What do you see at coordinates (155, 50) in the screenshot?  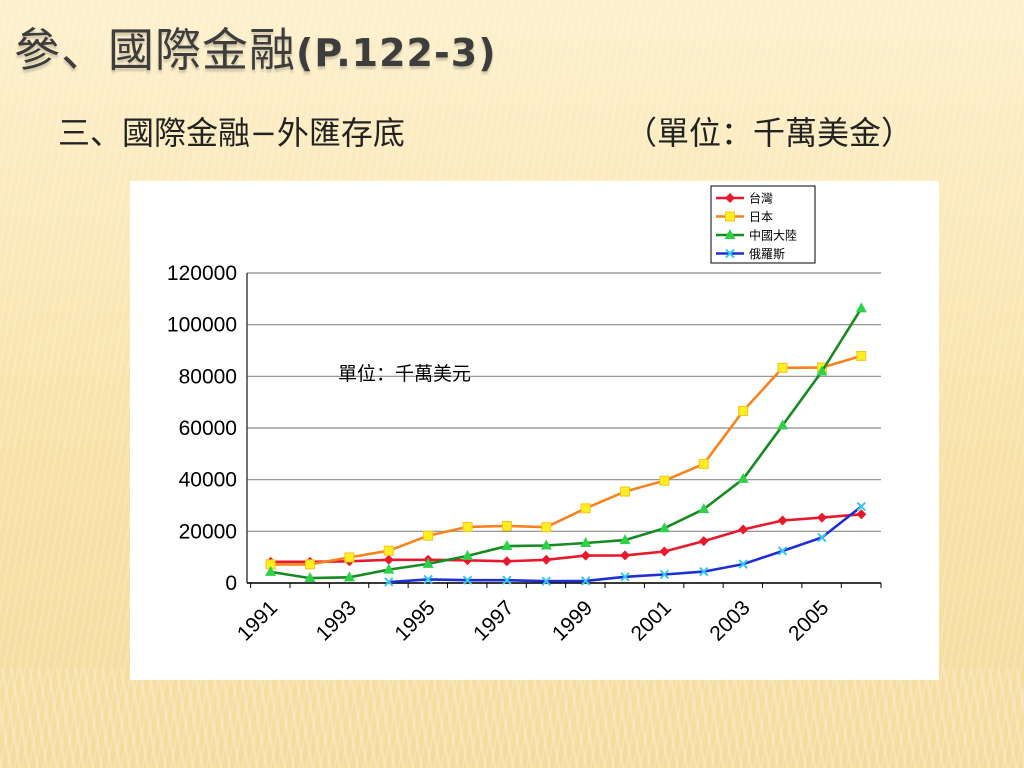 I see `title-main: 參、國際金融` at bounding box center [155, 50].